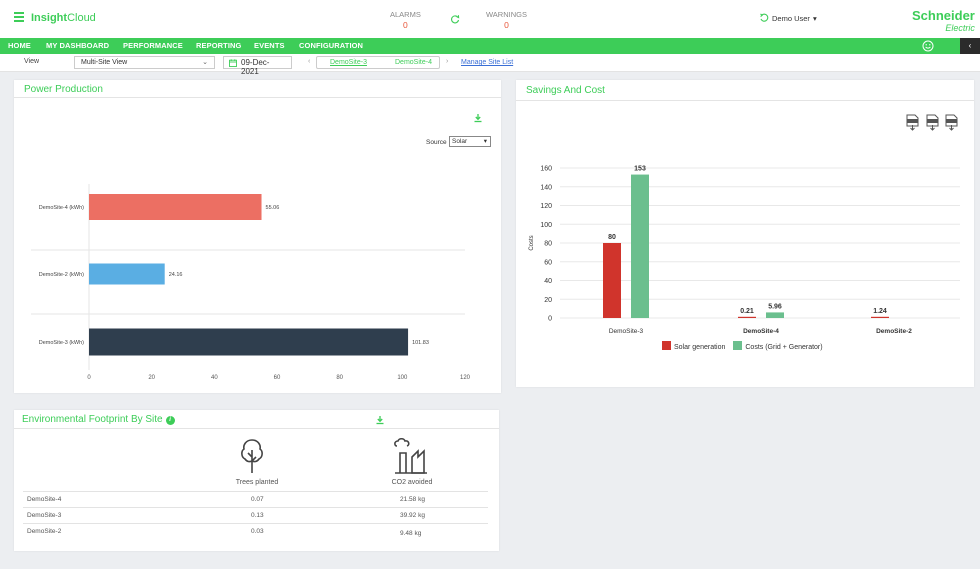 The image size is (980, 569). Describe the element at coordinates (89, 378) in the screenshot. I see `x-tick-label: 0` at that location.